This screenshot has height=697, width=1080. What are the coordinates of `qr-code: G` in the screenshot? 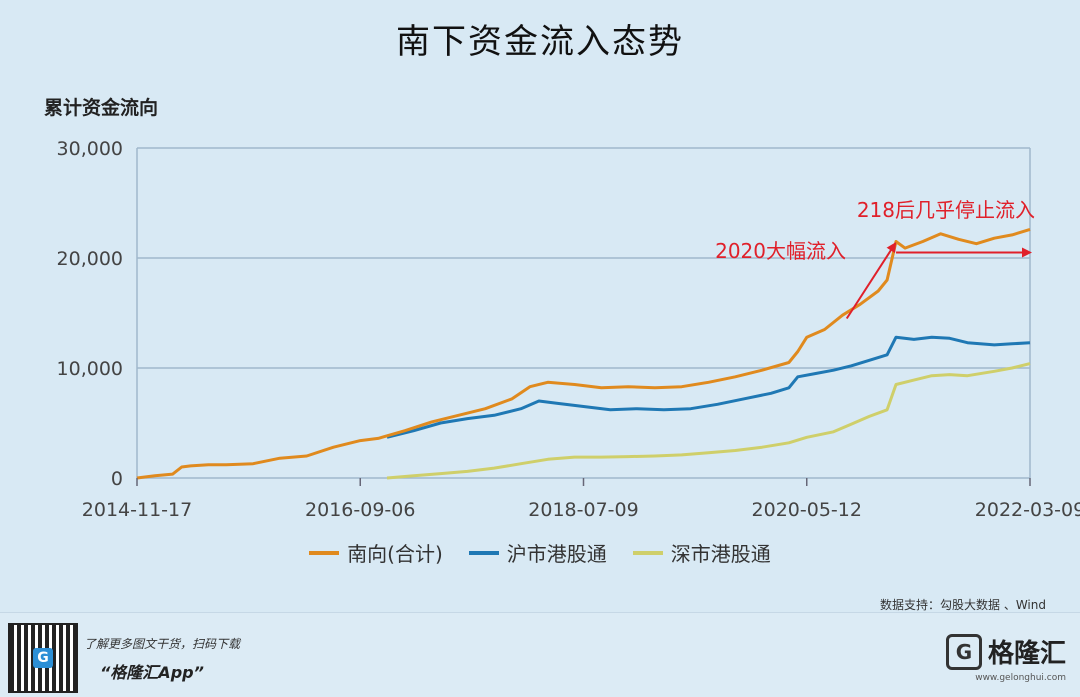 It's located at (43, 658).